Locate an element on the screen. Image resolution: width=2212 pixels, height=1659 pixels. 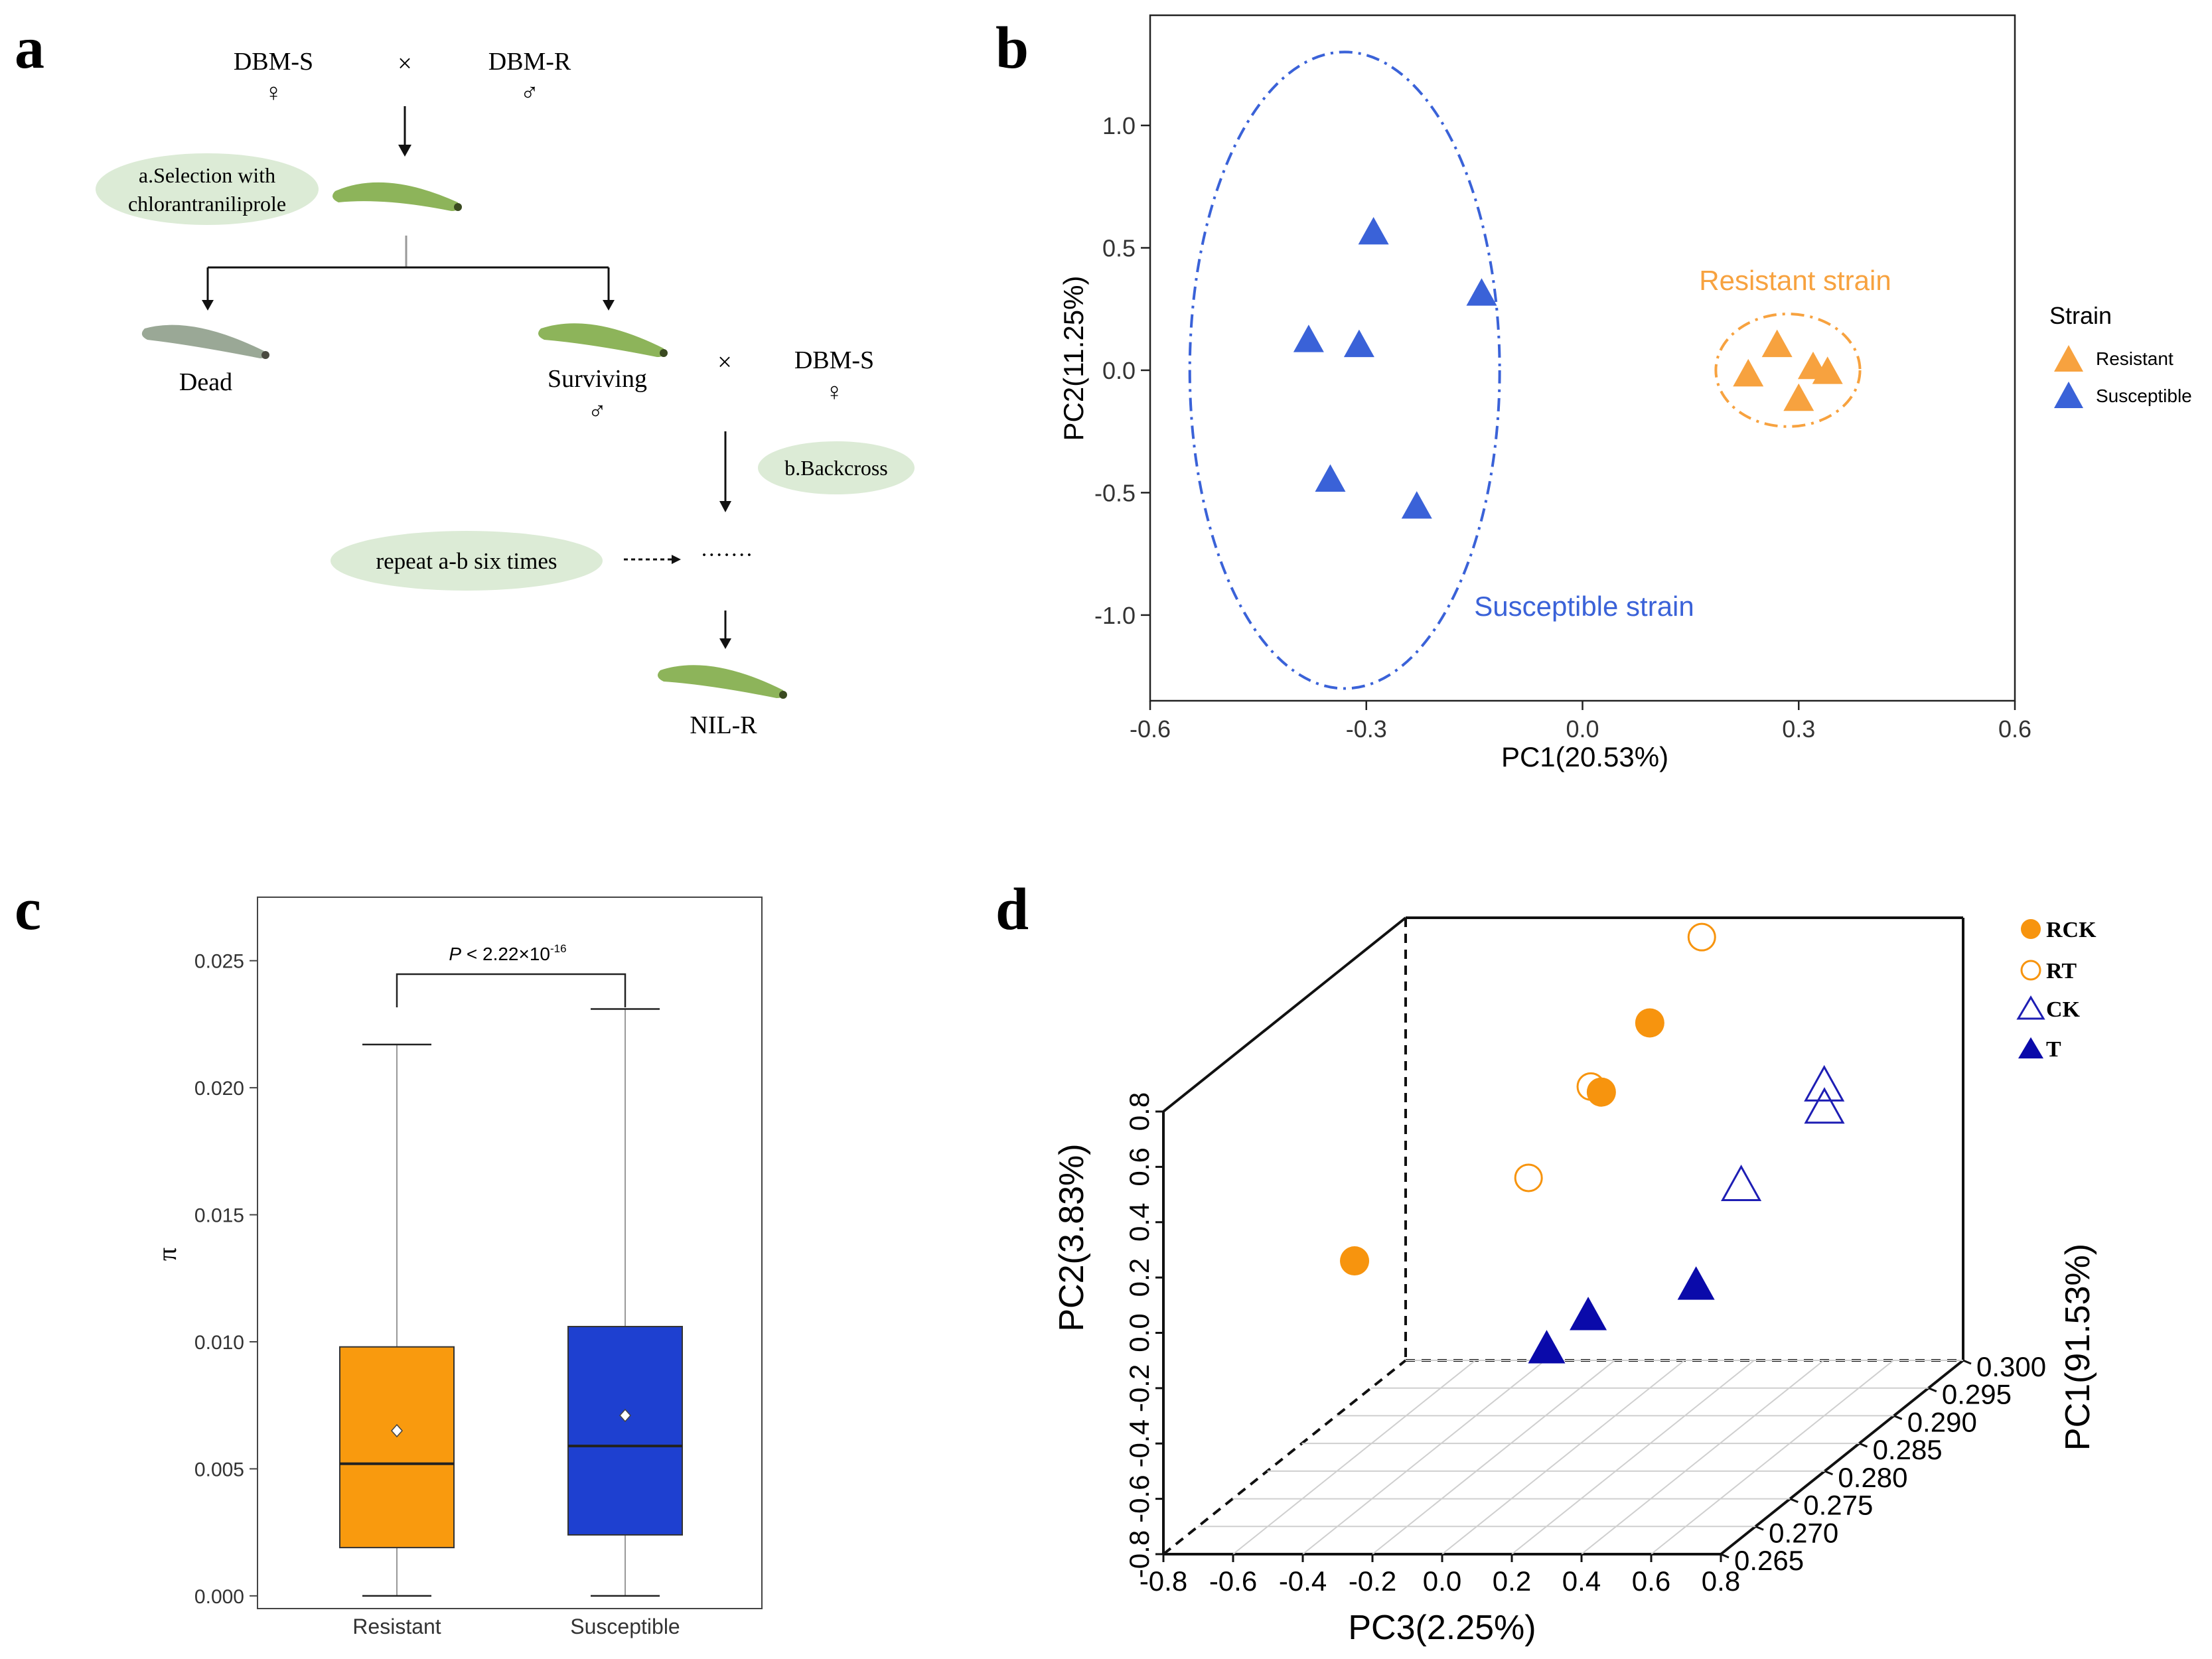
box-susceptible is located at coordinates (625, 1302).